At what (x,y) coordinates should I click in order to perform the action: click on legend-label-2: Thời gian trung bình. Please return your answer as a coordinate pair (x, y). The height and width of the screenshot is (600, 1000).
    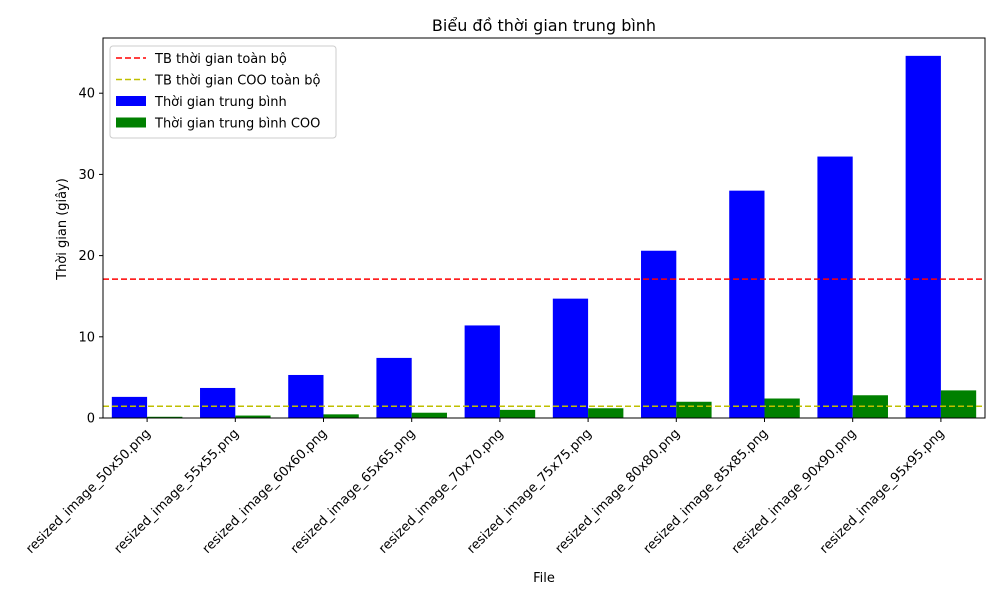
    Looking at the image, I should click on (220, 102).